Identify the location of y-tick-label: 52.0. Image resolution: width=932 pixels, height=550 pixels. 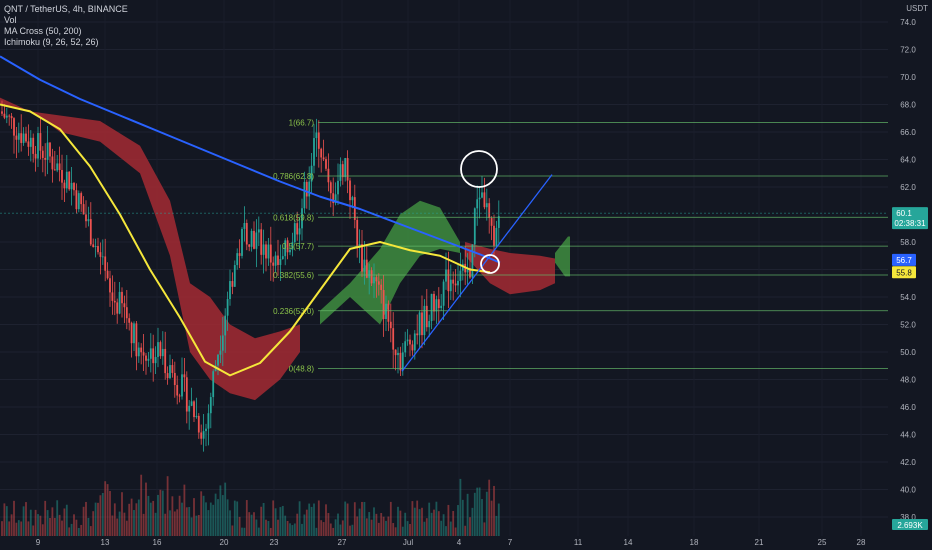
(908, 325).